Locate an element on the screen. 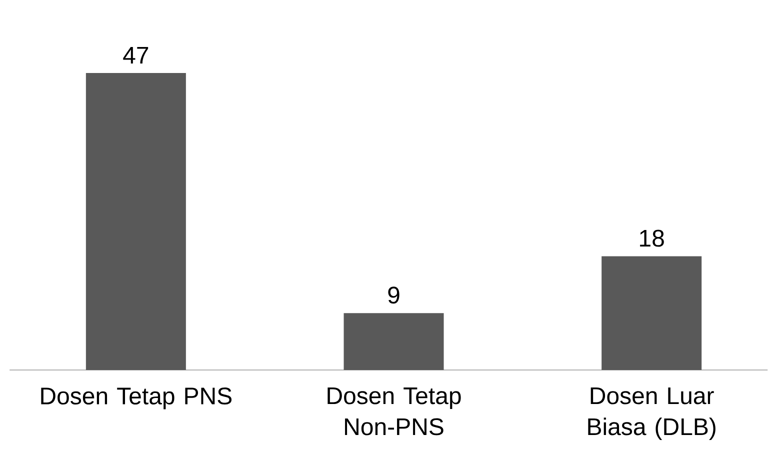 Image resolution: width=772 pixels, height=466 pixels. data-label: 9 is located at coordinates (394, 295).